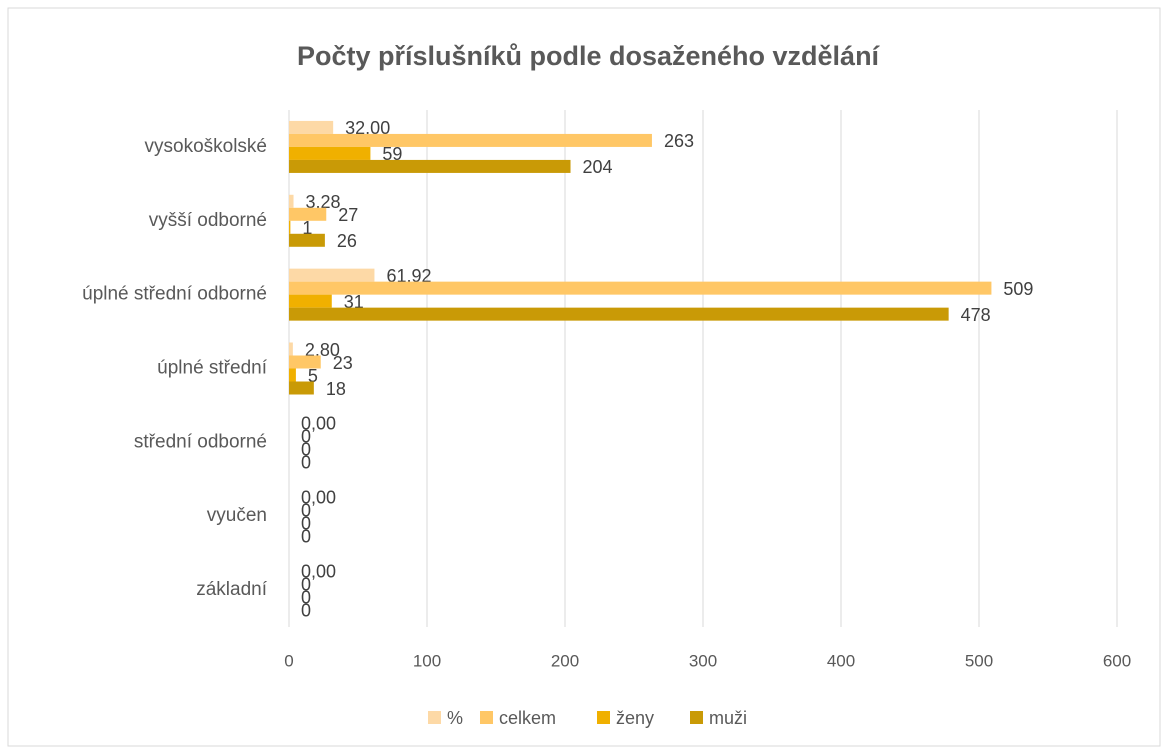  What do you see at coordinates (231, 589) in the screenshot?
I see `y-tick-label: základní` at bounding box center [231, 589].